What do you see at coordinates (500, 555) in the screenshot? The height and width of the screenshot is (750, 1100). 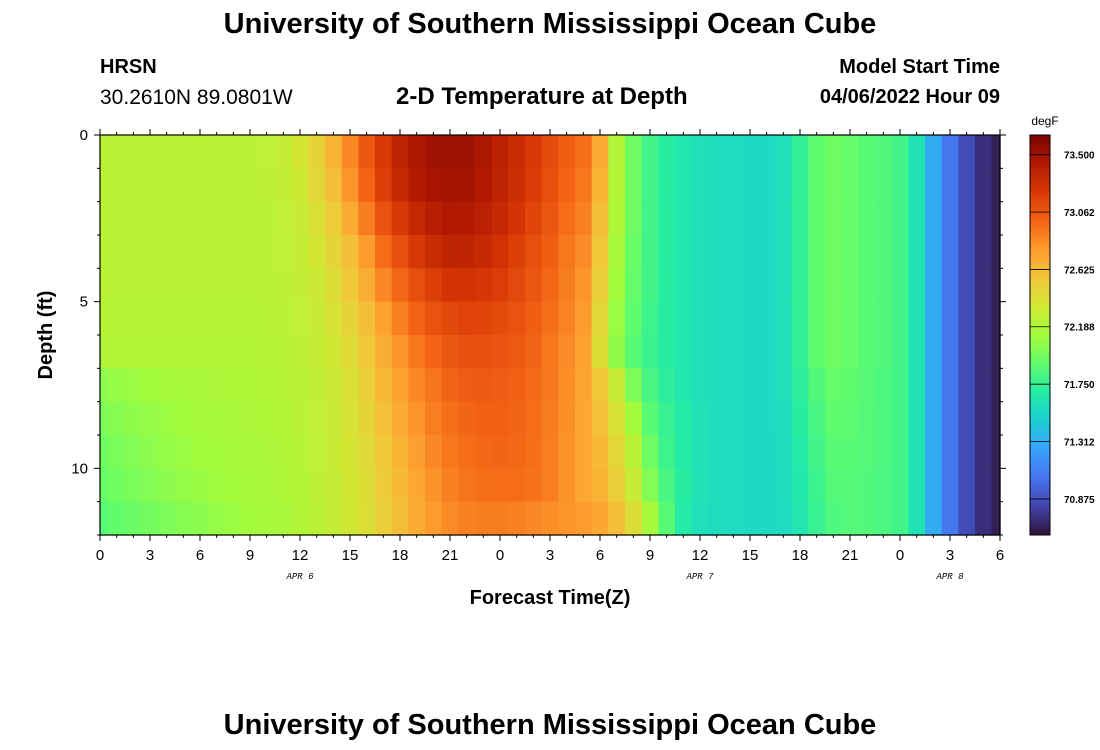 I see `x-tick-label: 0` at bounding box center [500, 555].